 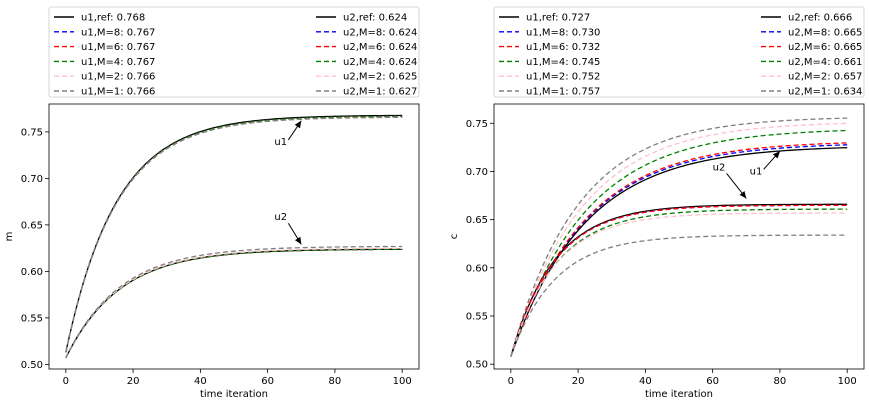 I want to click on right-x-tick-label: 0, so click(x=511, y=381).